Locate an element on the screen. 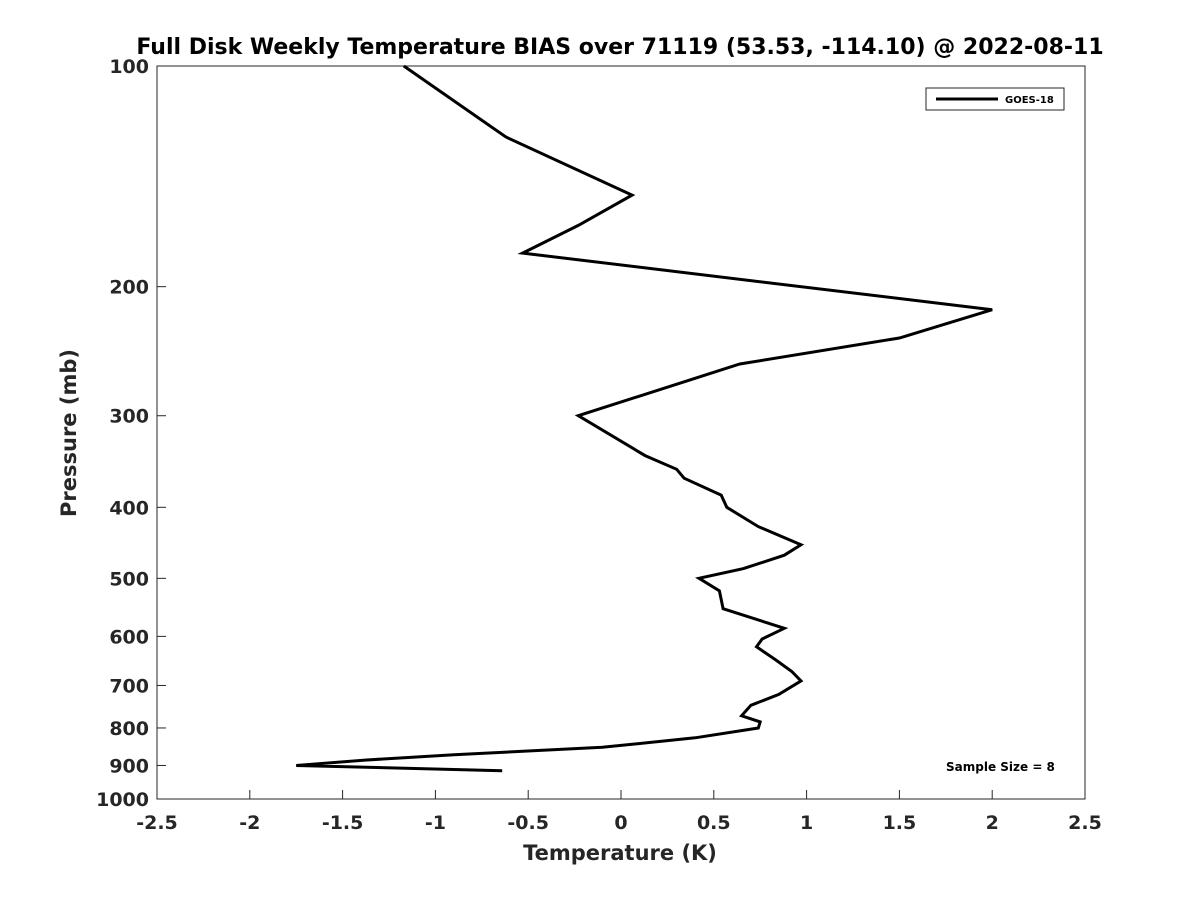 The image size is (1200, 900). x-tick-label: -0.5 is located at coordinates (528, 823).